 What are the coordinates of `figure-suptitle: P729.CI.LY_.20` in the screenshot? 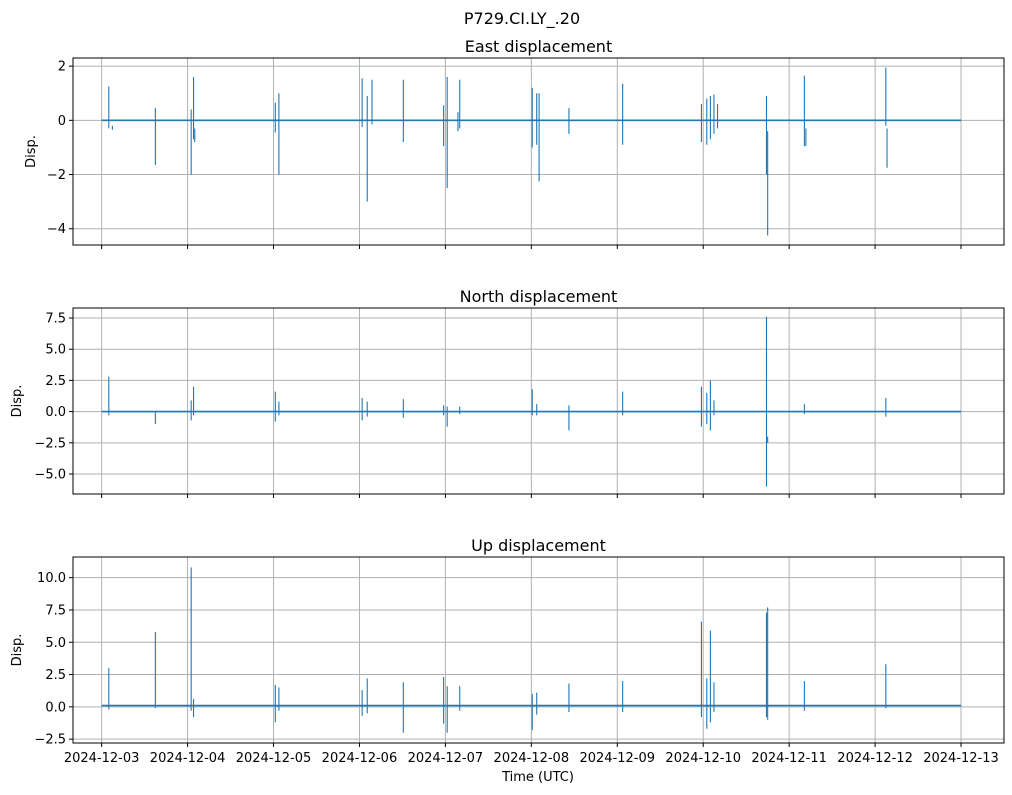 It's located at (522, 19).